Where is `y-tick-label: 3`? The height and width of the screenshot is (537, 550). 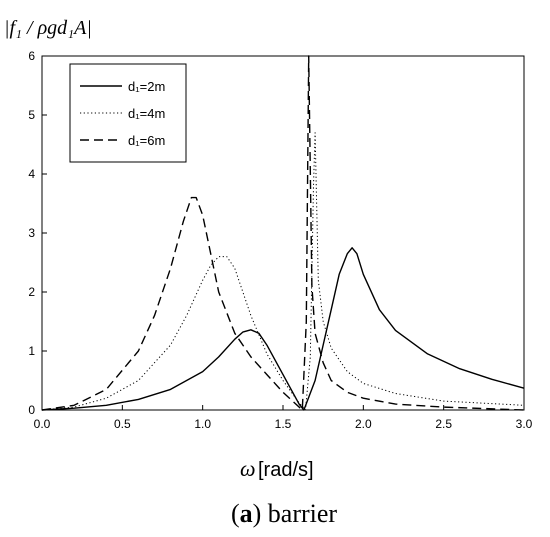 y-tick-label: 3 is located at coordinates (31, 233).